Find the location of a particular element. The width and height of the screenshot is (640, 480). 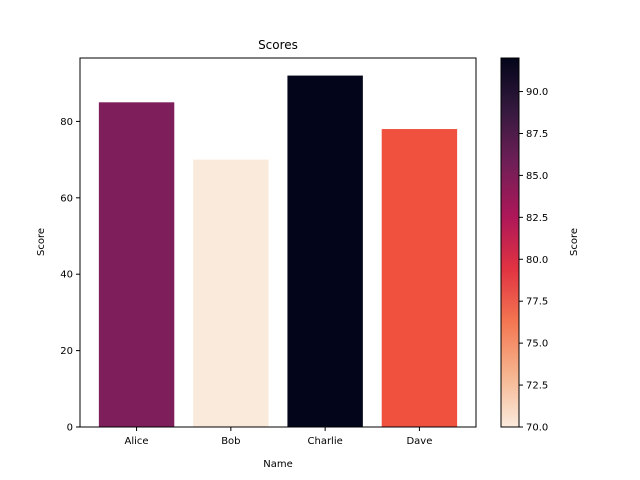

colorbar-ticks: 70.0 72.5 75.0 77.5 80.0 82.5 85.0 87.5 90.0 is located at coordinates (533, 260).